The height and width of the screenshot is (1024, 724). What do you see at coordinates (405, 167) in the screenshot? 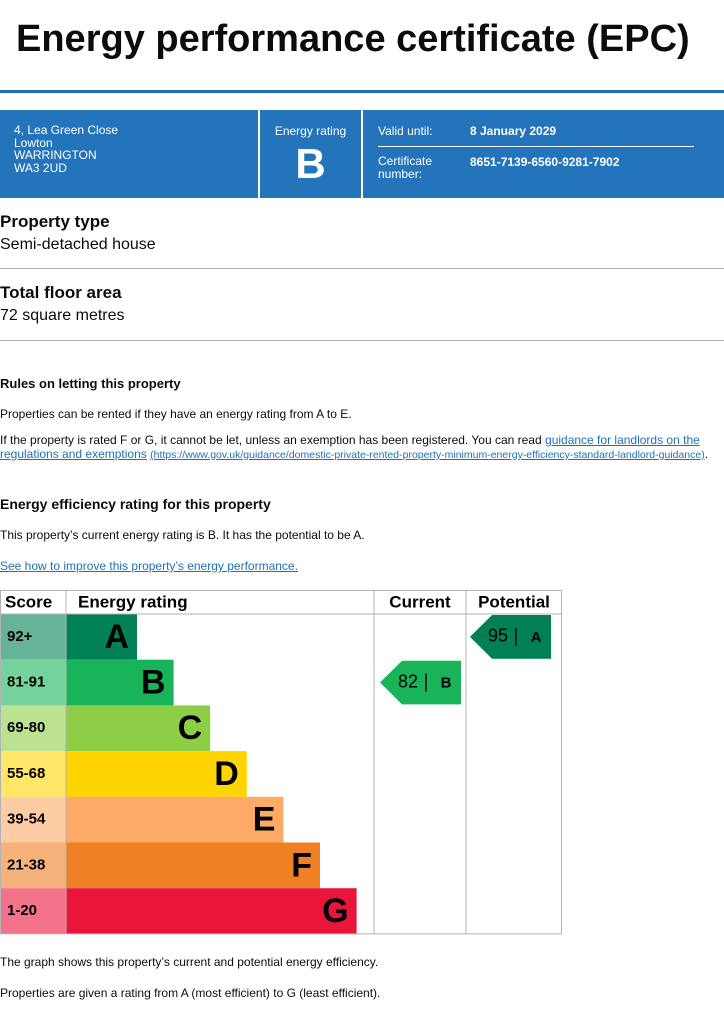
I see `certificate-label: Certificate number:` at bounding box center [405, 167].